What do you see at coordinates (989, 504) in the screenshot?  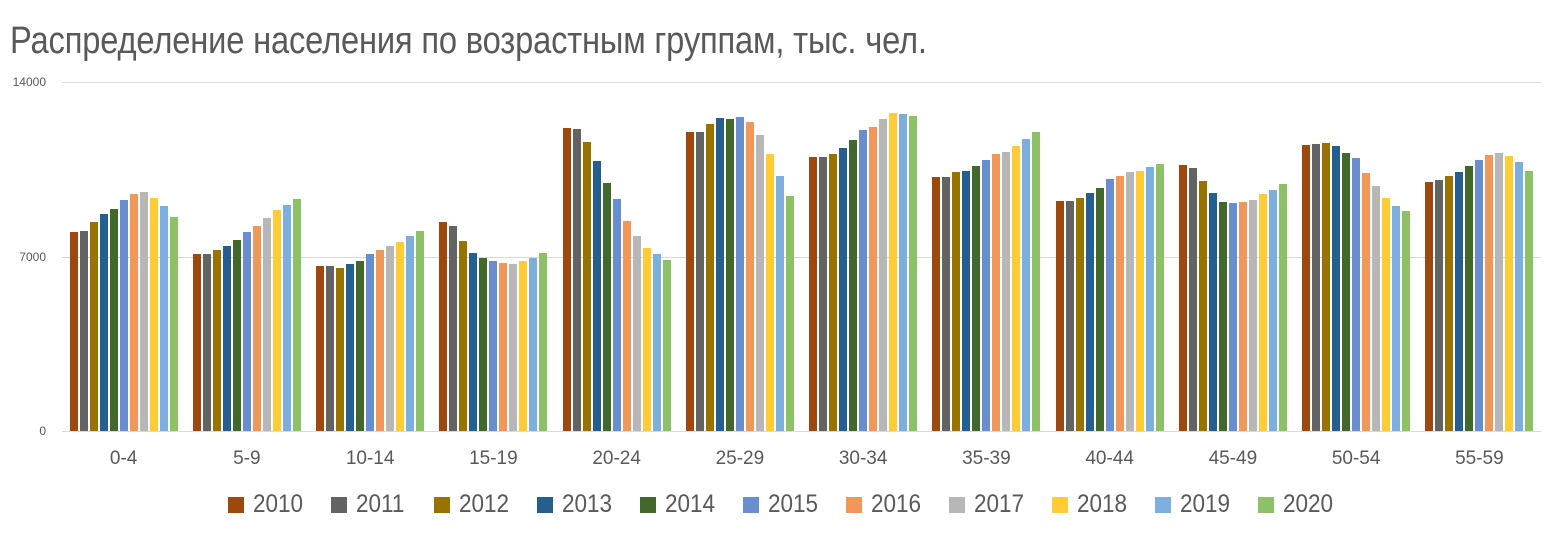 I see `legend-item-2017: 2017` at bounding box center [989, 504].